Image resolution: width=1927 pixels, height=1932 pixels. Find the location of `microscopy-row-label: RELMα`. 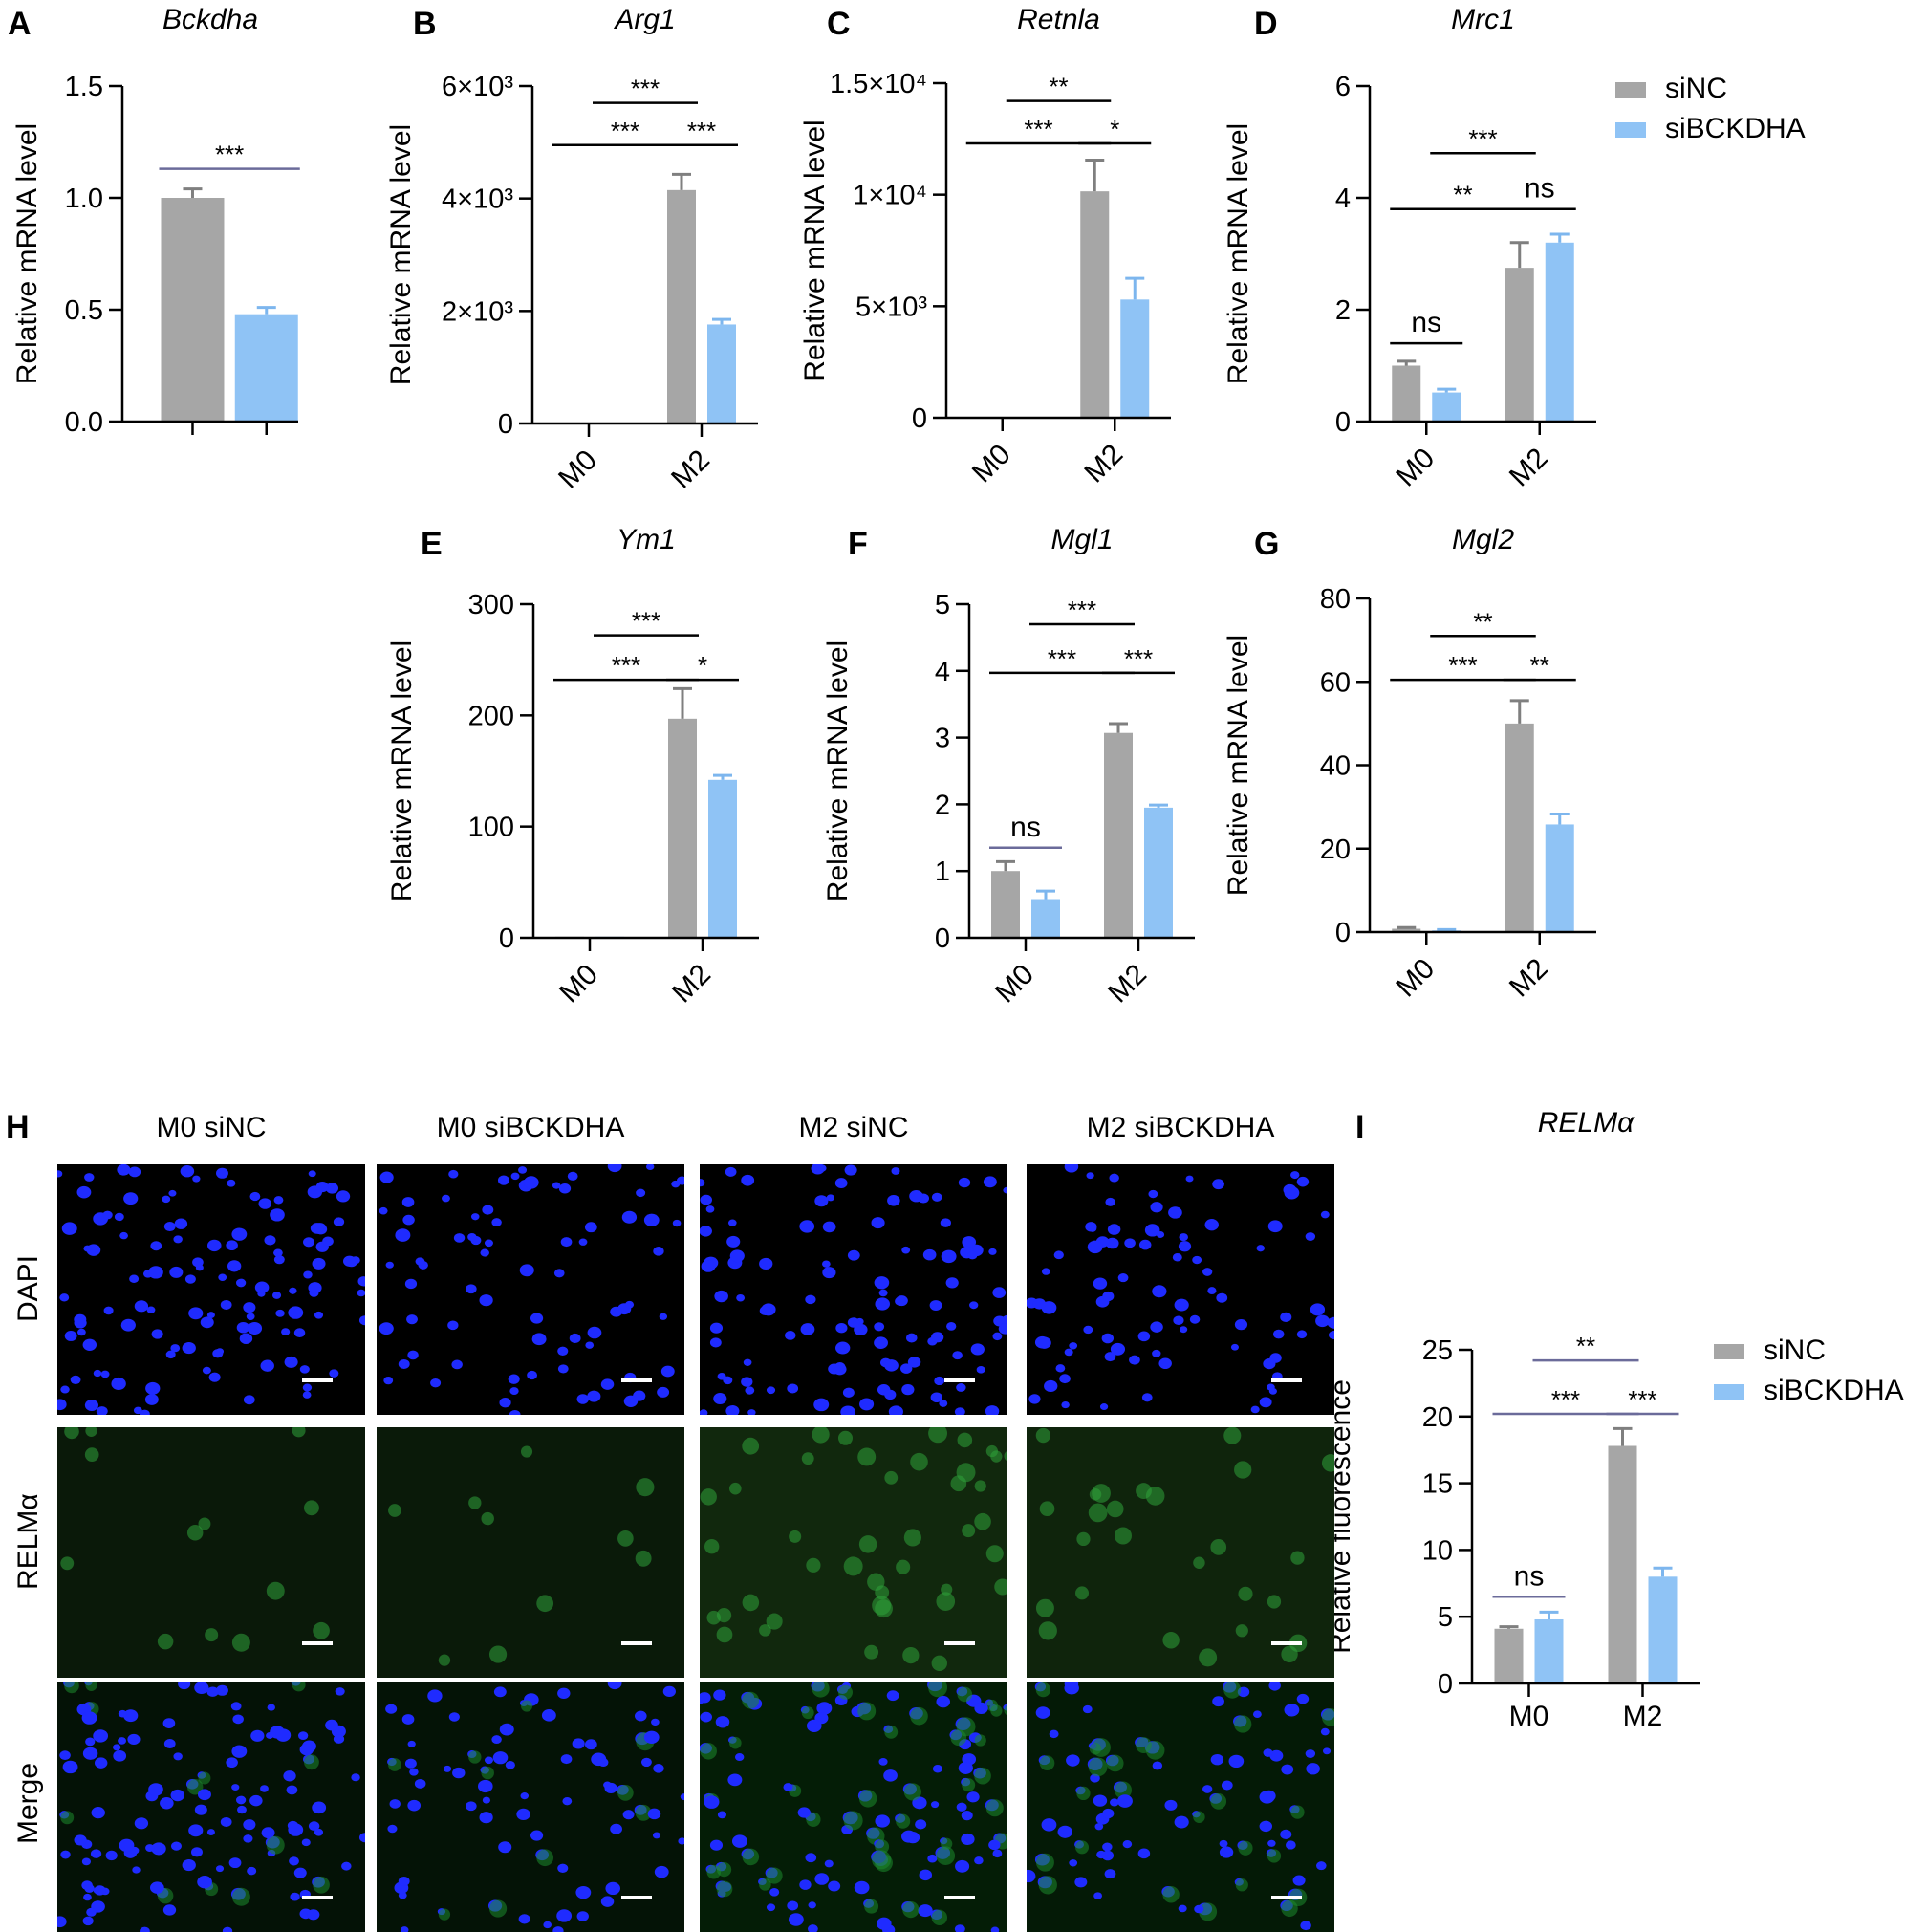

microscopy-row-label: RELMα is located at coordinates (29, 1551).